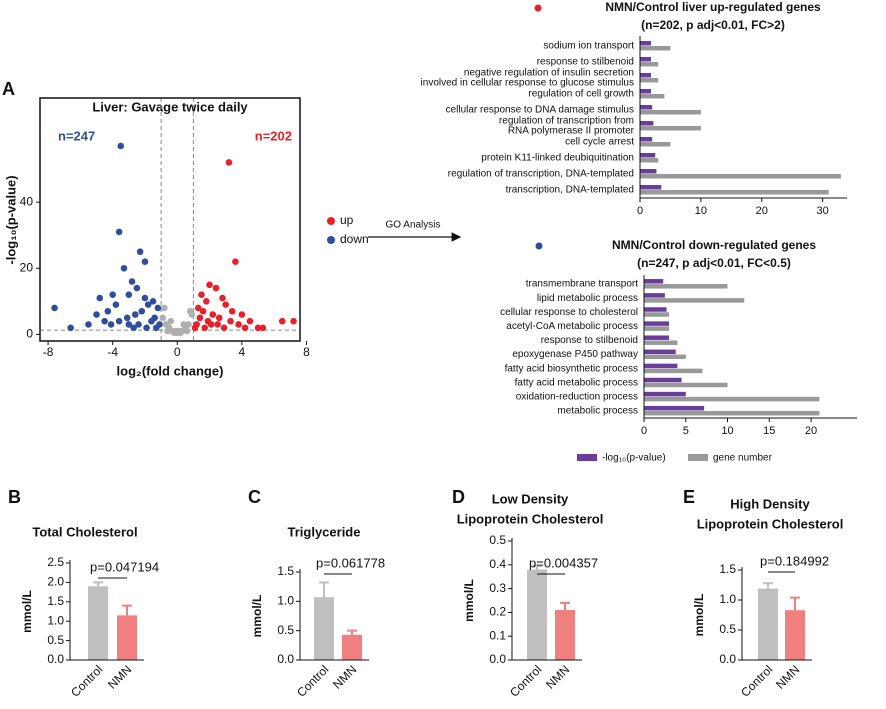  I want to click on legend-label: up, so click(347, 220).